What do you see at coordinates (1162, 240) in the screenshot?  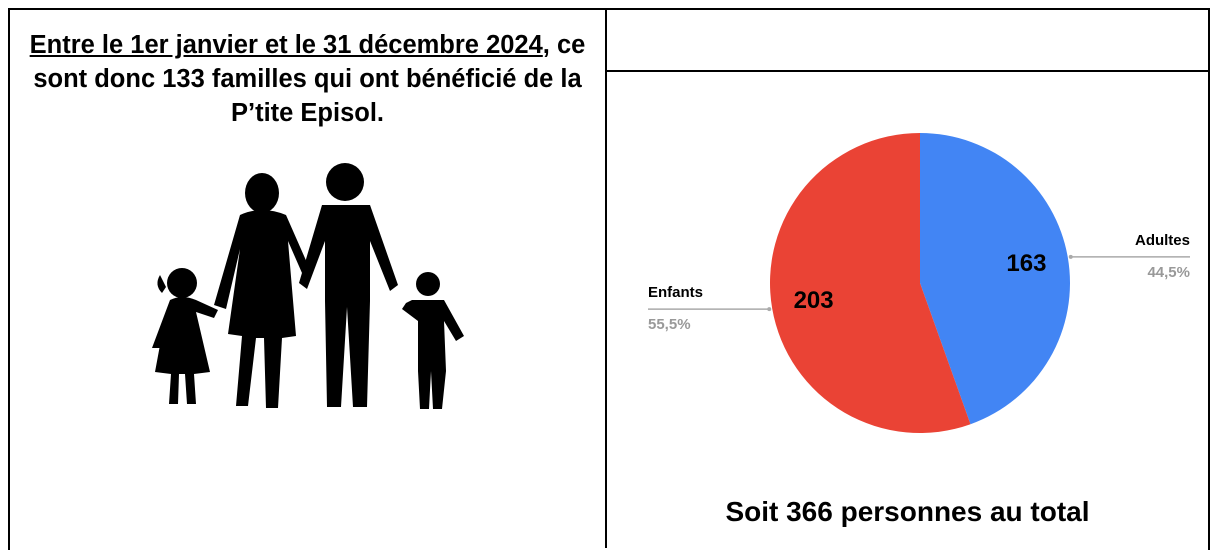 I see `legend-label: Adultes` at bounding box center [1162, 240].